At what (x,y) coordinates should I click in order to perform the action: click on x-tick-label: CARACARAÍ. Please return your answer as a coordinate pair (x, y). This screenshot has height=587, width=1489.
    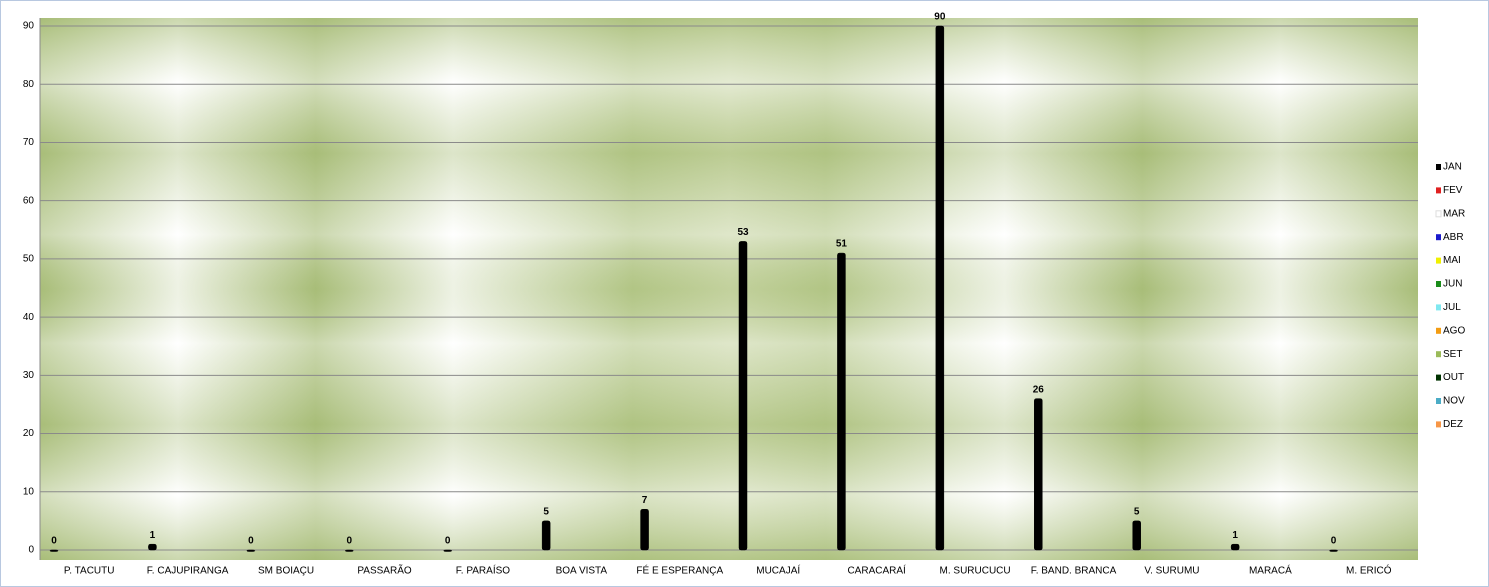
    Looking at the image, I should click on (876, 570).